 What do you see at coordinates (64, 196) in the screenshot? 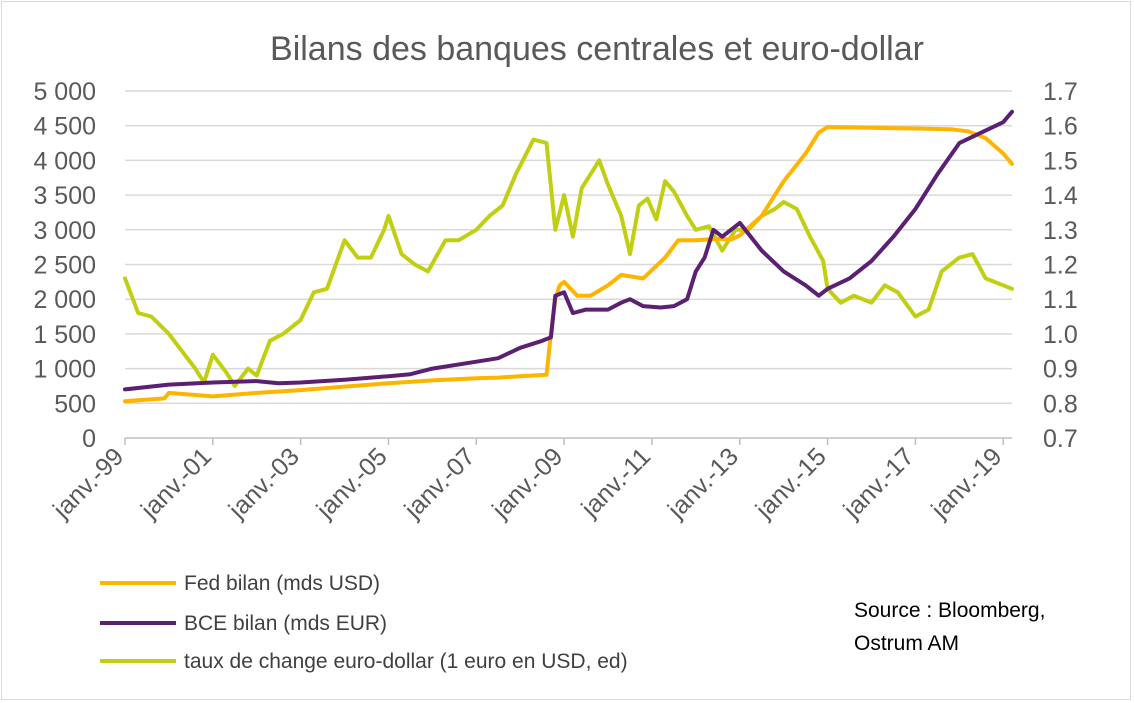
I see `left-tick-label: 3 500` at bounding box center [64, 196].